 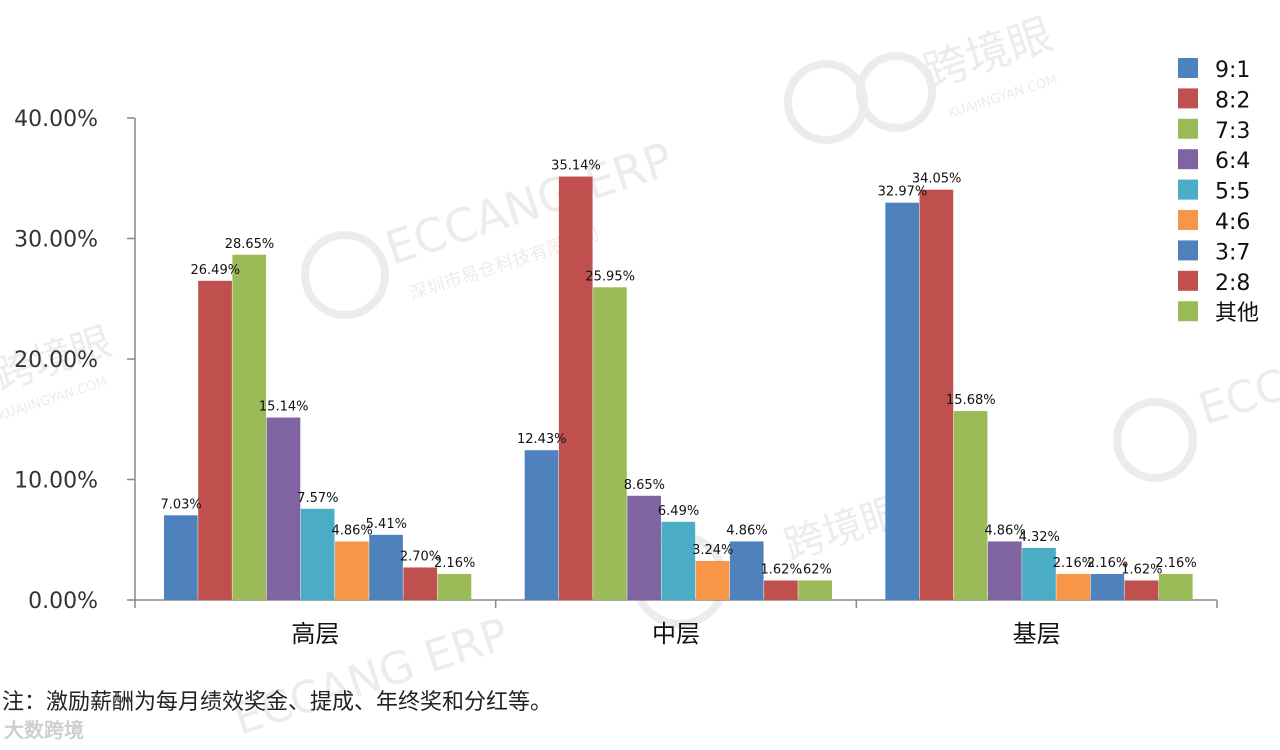 What do you see at coordinates (576, 166) in the screenshot?
I see `data-label: 35.14%` at bounding box center [576, 166].